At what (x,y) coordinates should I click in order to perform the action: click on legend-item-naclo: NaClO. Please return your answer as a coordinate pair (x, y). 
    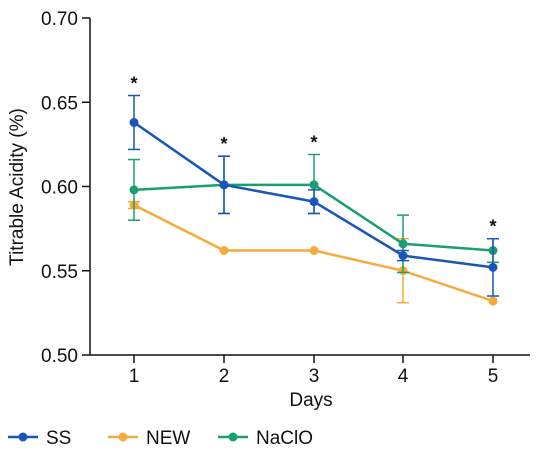
    Looking at the image, I should click on (265, 438).